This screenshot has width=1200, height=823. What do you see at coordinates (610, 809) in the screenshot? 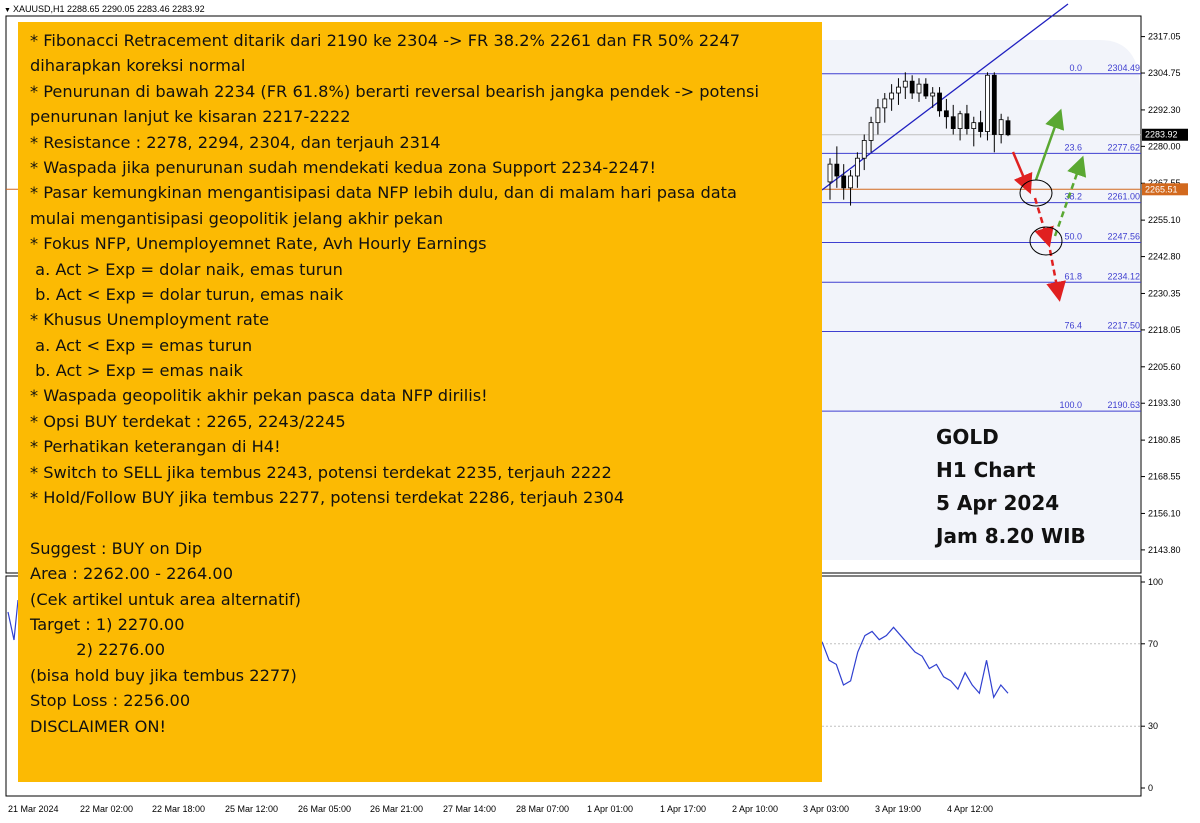
I see `x-tick-label: 1 Apr 01:00` at bounding box center [610, 809].